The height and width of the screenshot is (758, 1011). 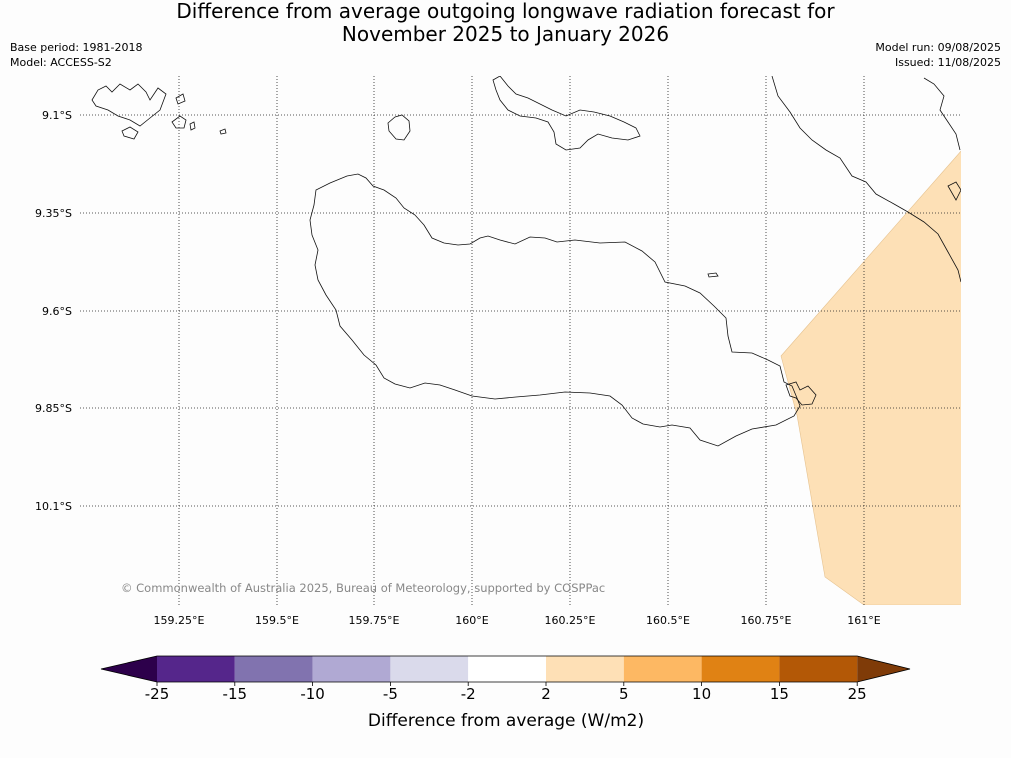 I want to click on issued-text: Issued: 11/08/2025, so click(x=947, y=62).